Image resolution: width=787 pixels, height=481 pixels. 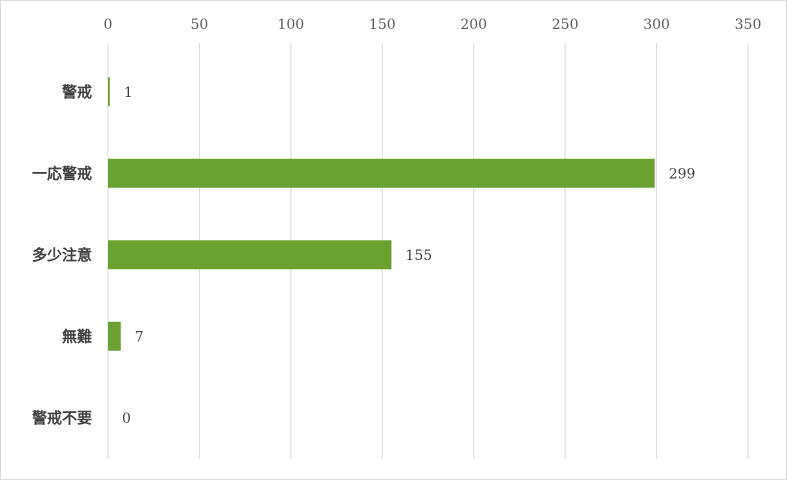 What do you see at coordinates (200, 25) in the screenshot?
I see `x-tick-label: 50` at bounding box center [200, 25].